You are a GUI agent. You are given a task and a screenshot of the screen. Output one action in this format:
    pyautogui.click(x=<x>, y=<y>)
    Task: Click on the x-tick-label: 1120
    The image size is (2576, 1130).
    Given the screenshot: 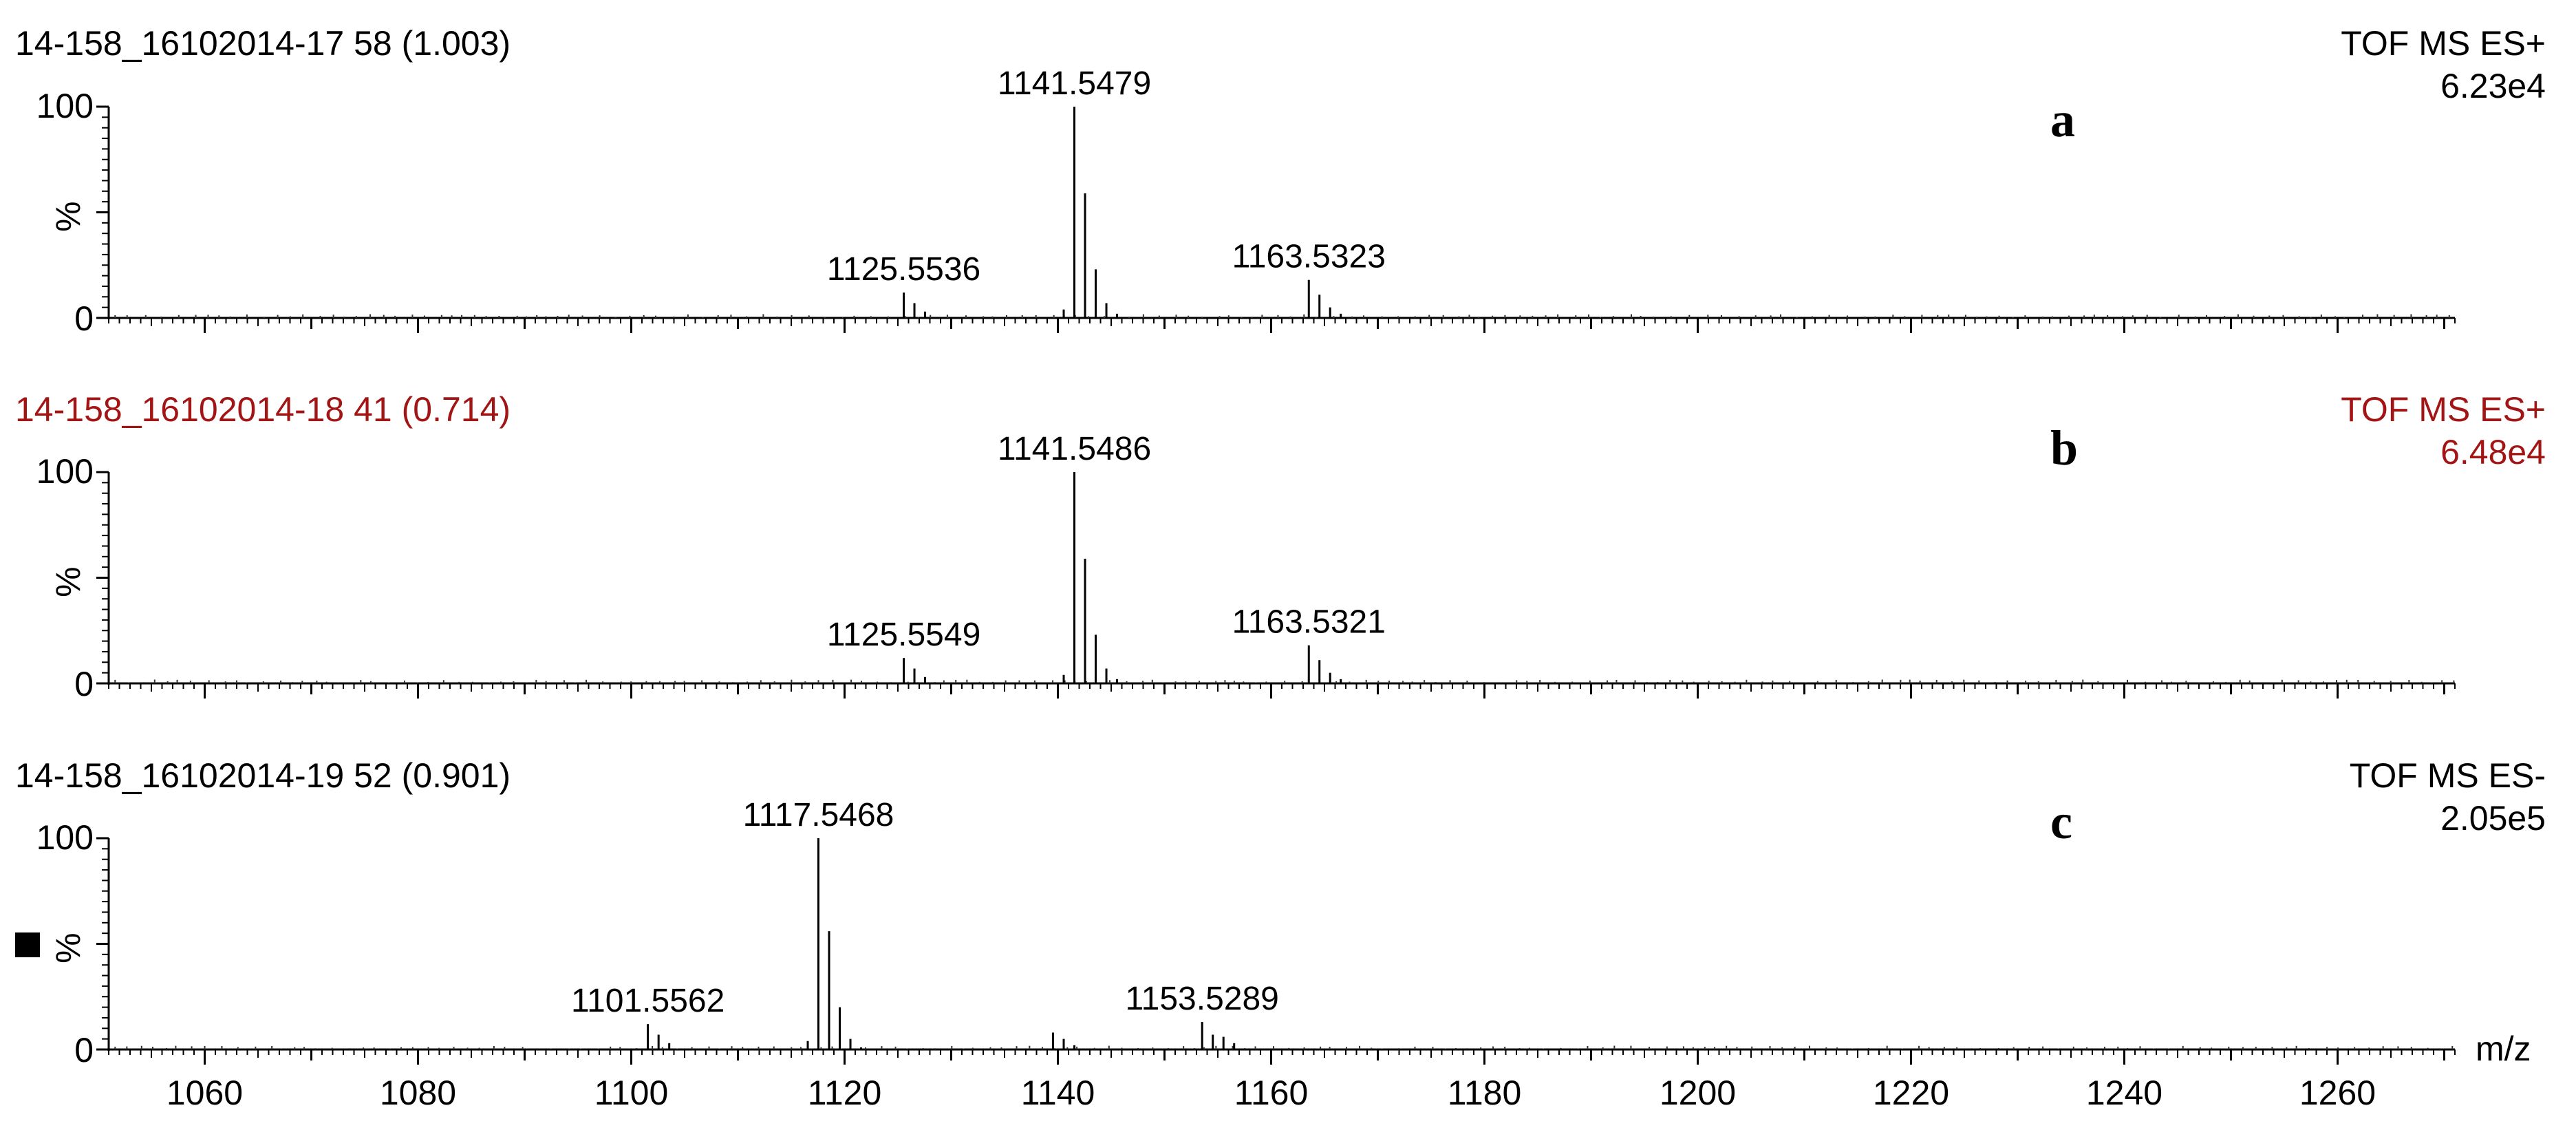 What is the action you would take?
    pyautogui.click(x=845, y=1093)
    